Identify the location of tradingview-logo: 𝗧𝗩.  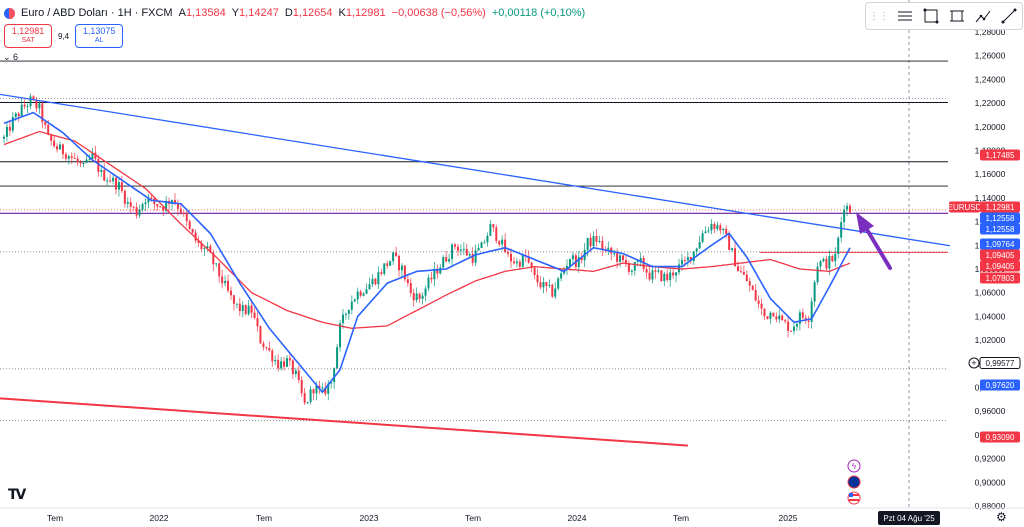
(17, 494).